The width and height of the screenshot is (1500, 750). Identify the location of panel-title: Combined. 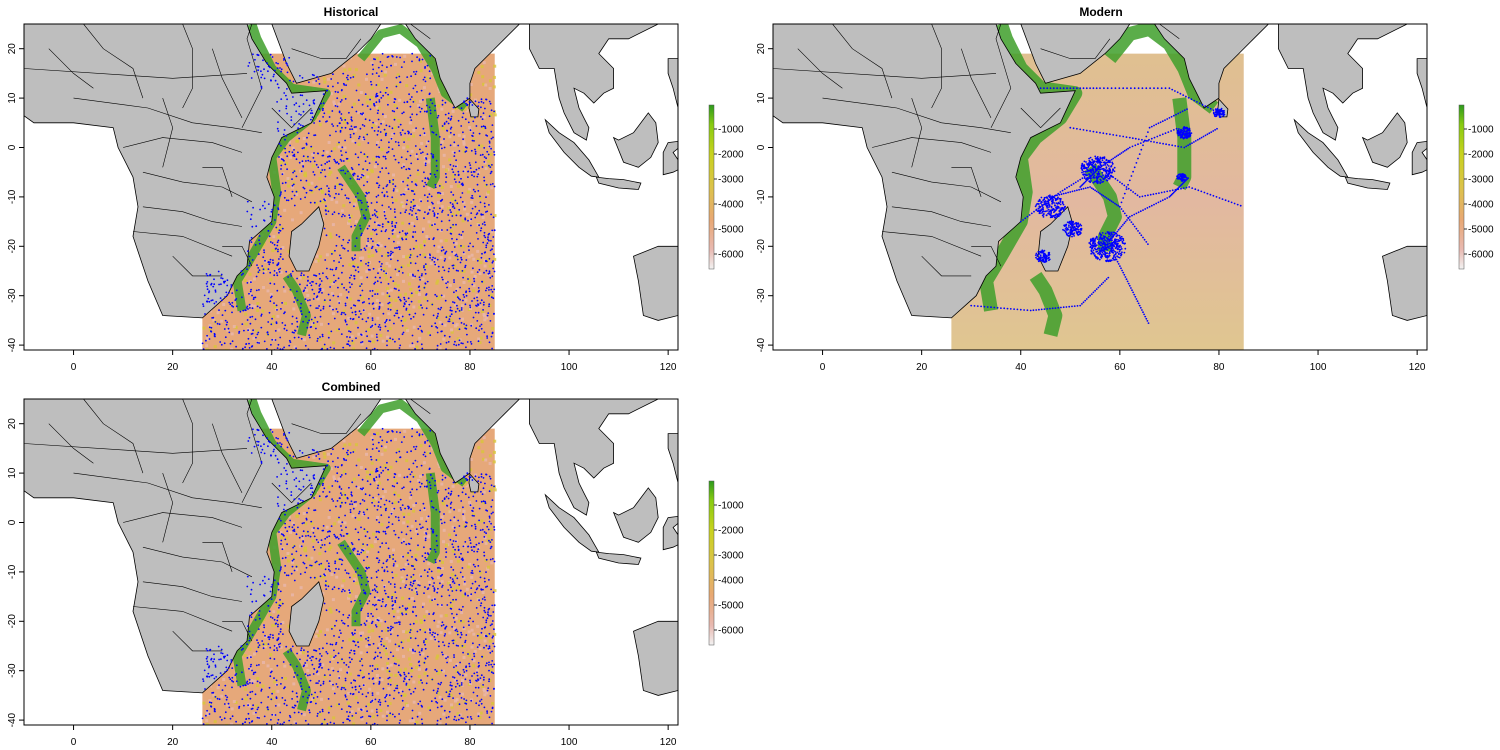
(351, 387).